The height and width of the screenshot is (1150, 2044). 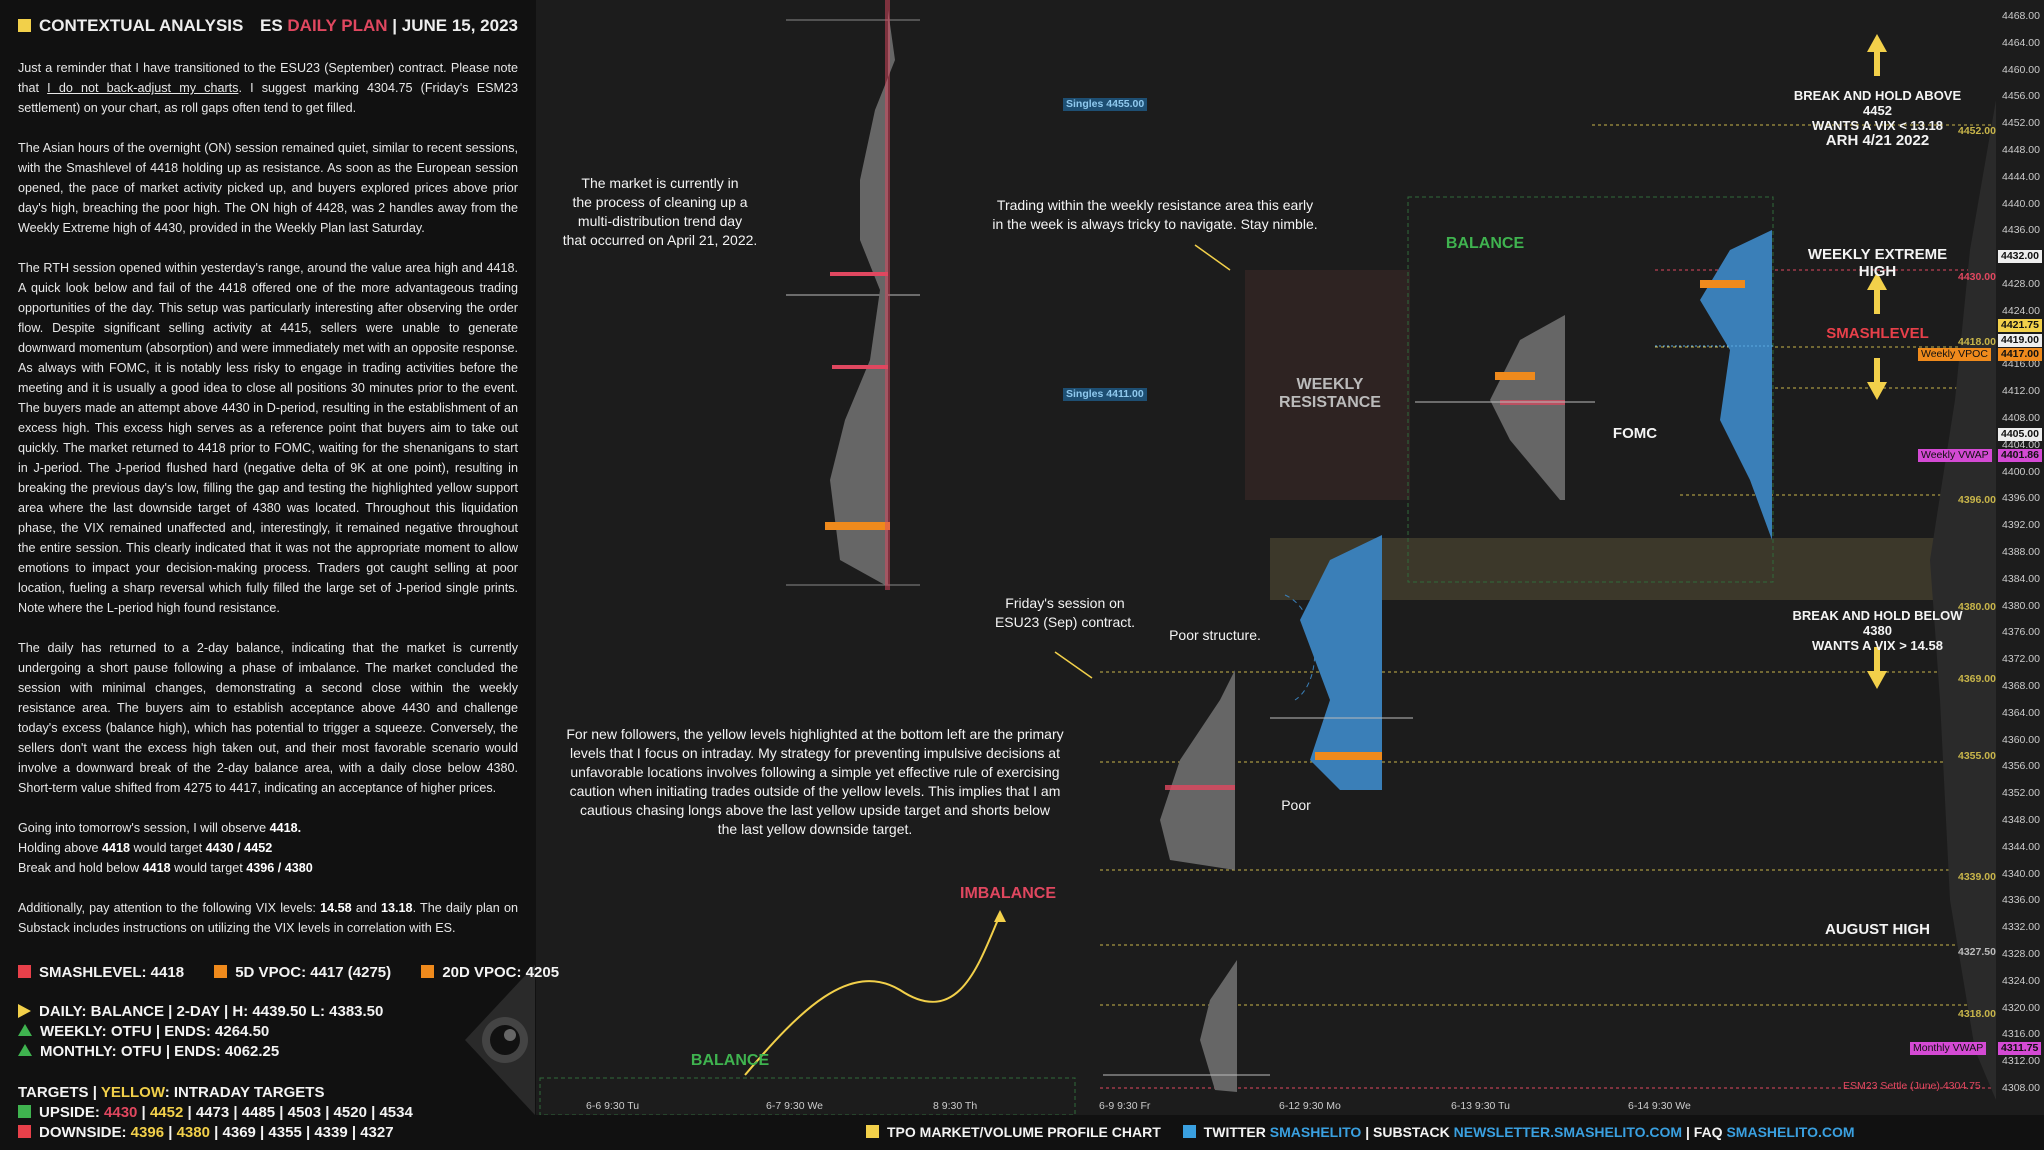 I want to click on profile-bottom, so click(x=1186, y=1026).